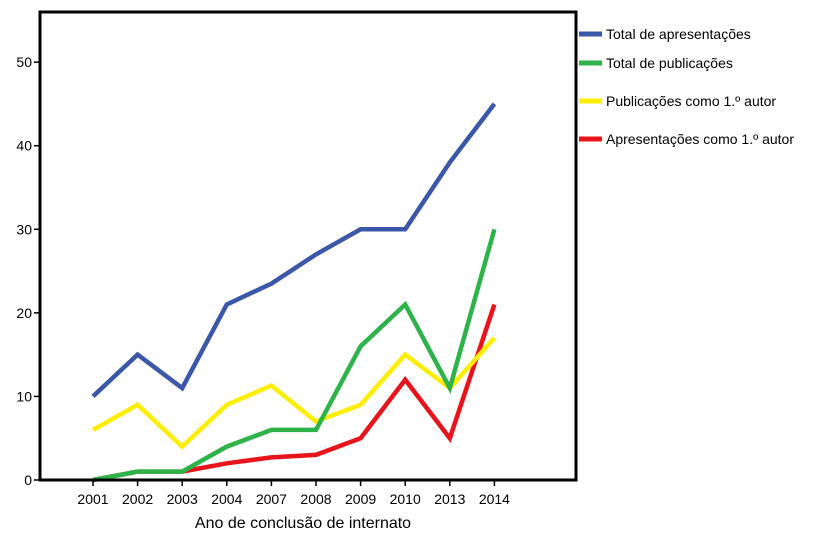  Describe the element at coordinates (700, 139) in the screenshot. I see `legend-label: Apresentações como 1.º autor` at that location.